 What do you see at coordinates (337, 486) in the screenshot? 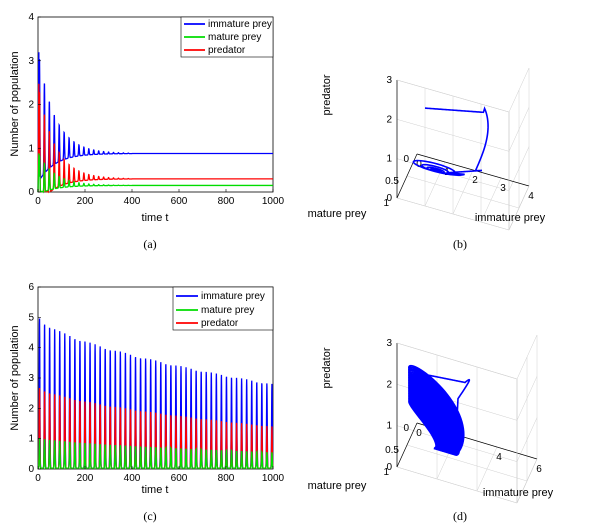
I see `panel-d-ylabel: mature prey` at bounding box center [337, 486].